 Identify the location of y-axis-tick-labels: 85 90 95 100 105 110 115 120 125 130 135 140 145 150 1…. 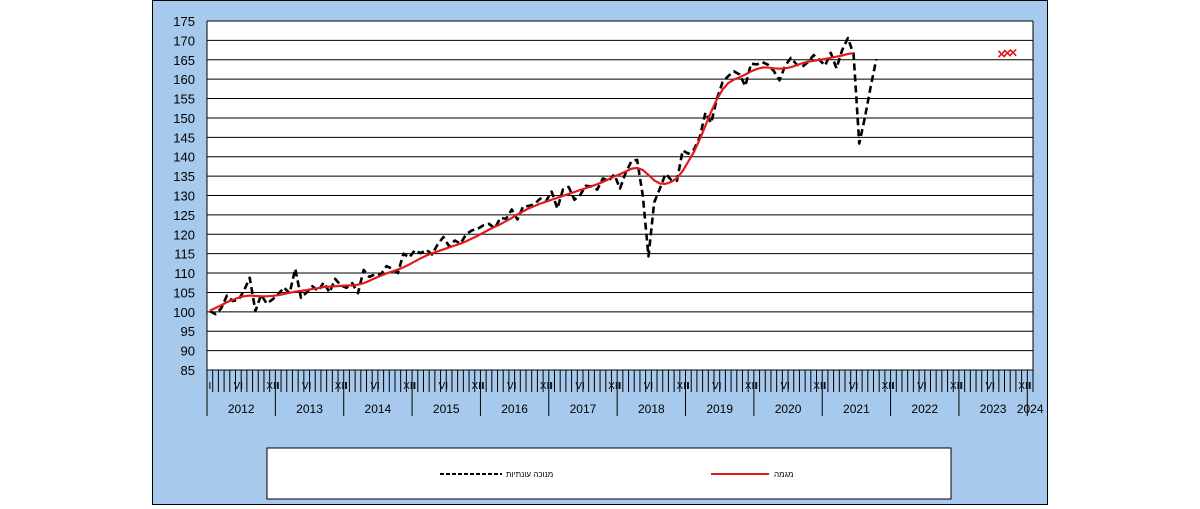
(184, 196).